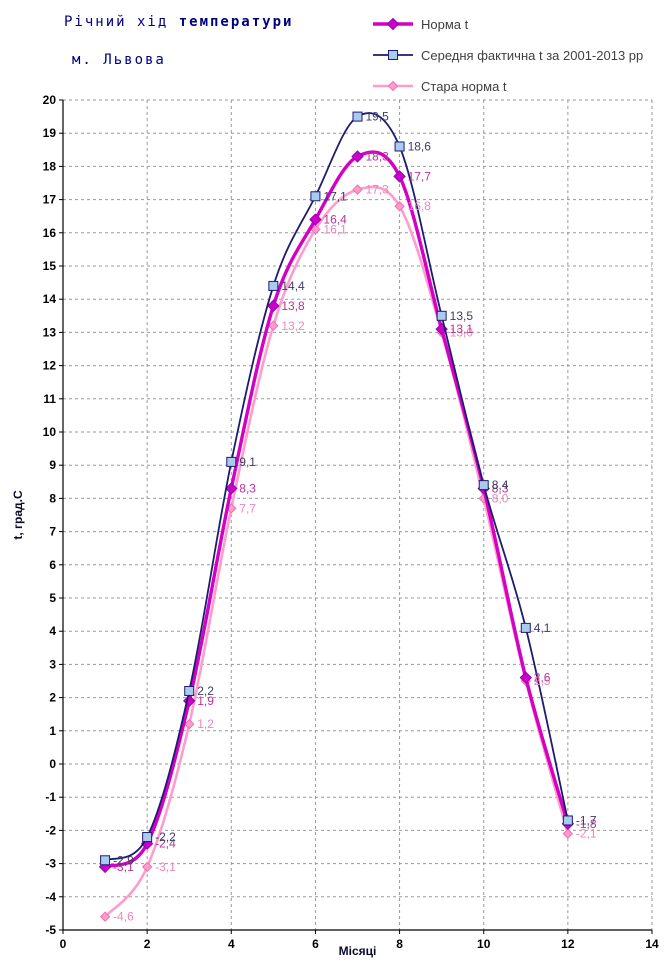 The width and height of the screenshot is (671, 975). Describe the element at coordinates (50, 797) in the screenshot. I see `svg-text: -1` at that location.